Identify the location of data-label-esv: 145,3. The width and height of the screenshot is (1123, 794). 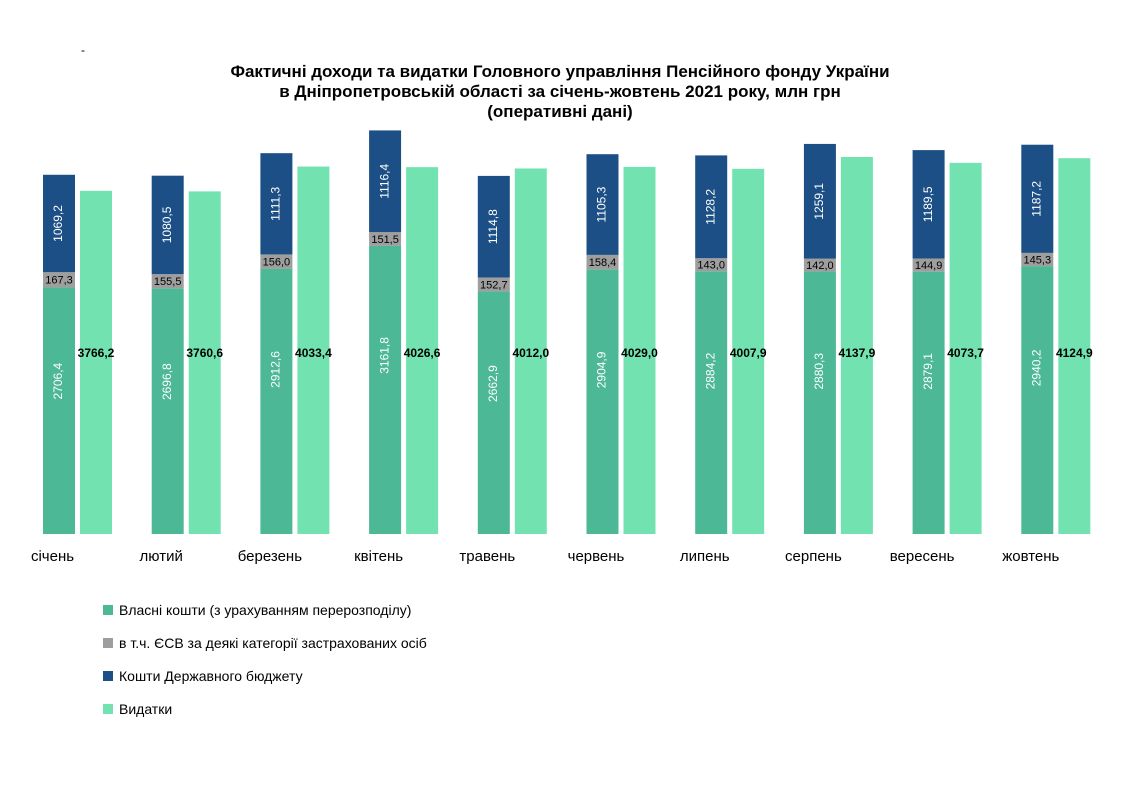
(1038, 260).